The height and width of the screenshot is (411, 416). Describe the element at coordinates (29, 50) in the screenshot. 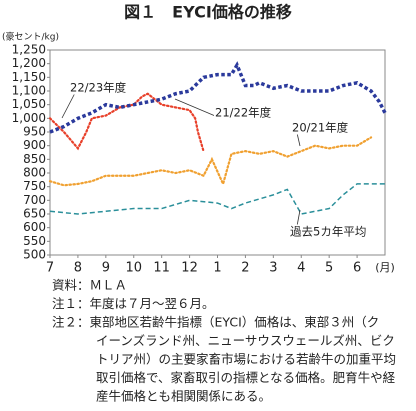

I see `y-tick-label: 1,250` at that location.